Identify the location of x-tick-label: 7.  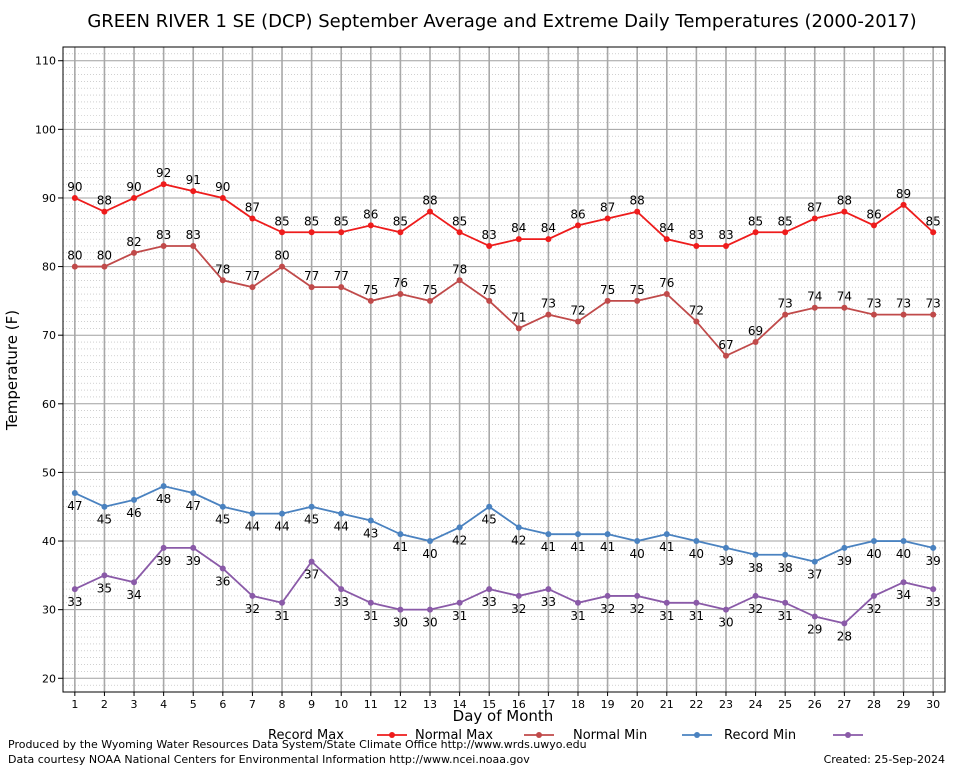
(252, 704).